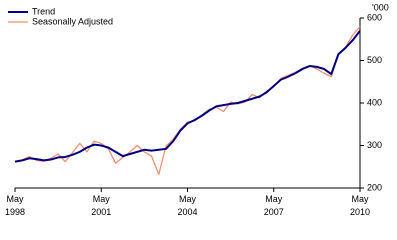 The image size is (397, 240). Describe the element at coordinates (374, 102) in the screenshot. I see `y-tick-label: 400` at that location.